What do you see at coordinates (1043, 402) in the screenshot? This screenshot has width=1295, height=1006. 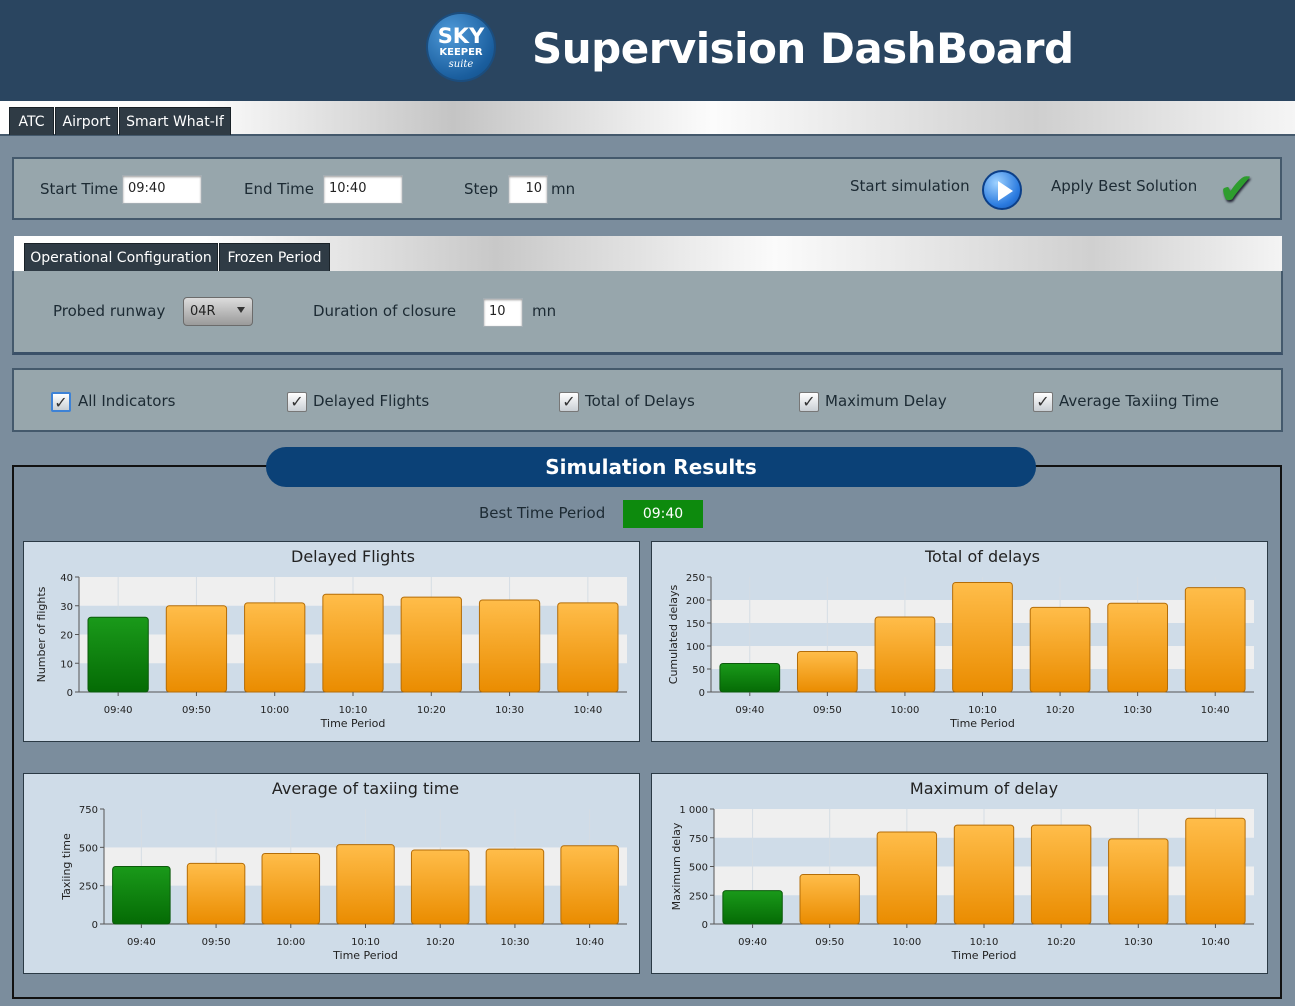 I see `average-taxiing-time-checkbox: ✓` at bounding box center [1043, 402].